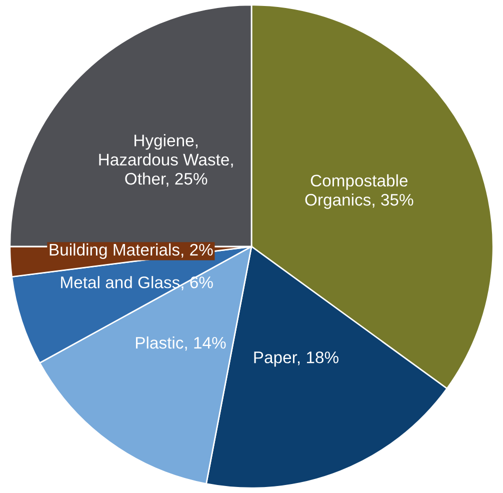 This screenshot has height=493, width=503. What do you see at coordinates (296, 359) in the screenshot?
I see `slice-label: Paper, 18%` at bounding box center [296, 359].